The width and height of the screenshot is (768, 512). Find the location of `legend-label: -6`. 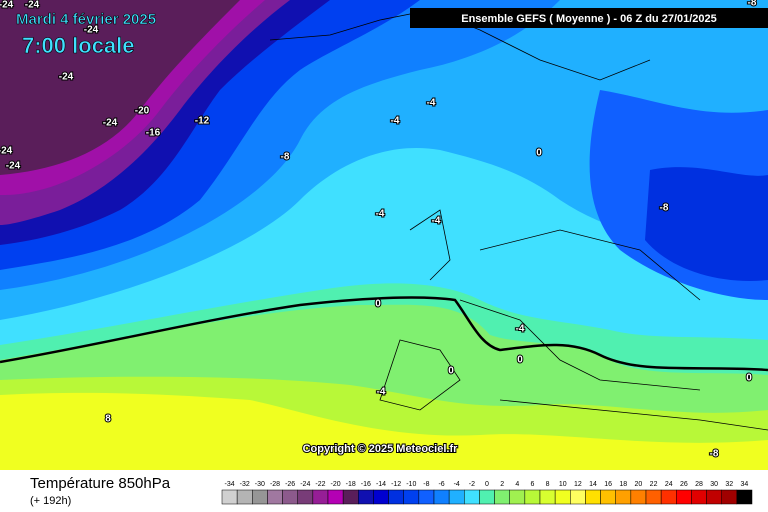

legend-label: -6 is located at coordinates (441, 484).